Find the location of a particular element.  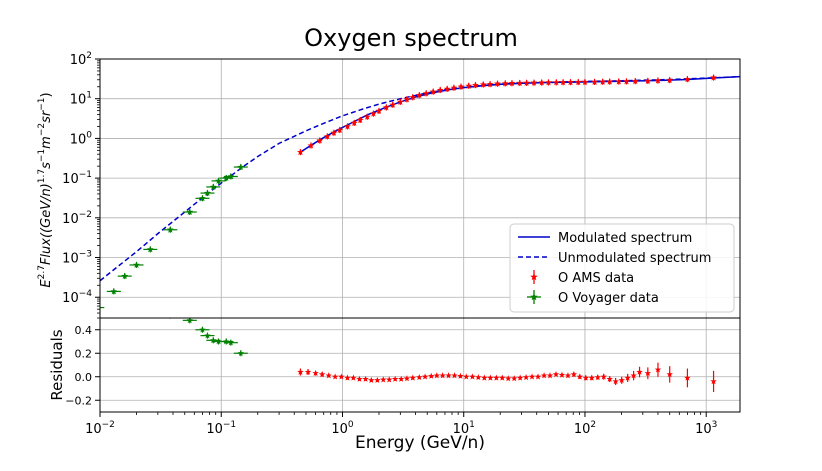

top-y-tick-label: 10⁻¹ is located at coordinates (77, 178).